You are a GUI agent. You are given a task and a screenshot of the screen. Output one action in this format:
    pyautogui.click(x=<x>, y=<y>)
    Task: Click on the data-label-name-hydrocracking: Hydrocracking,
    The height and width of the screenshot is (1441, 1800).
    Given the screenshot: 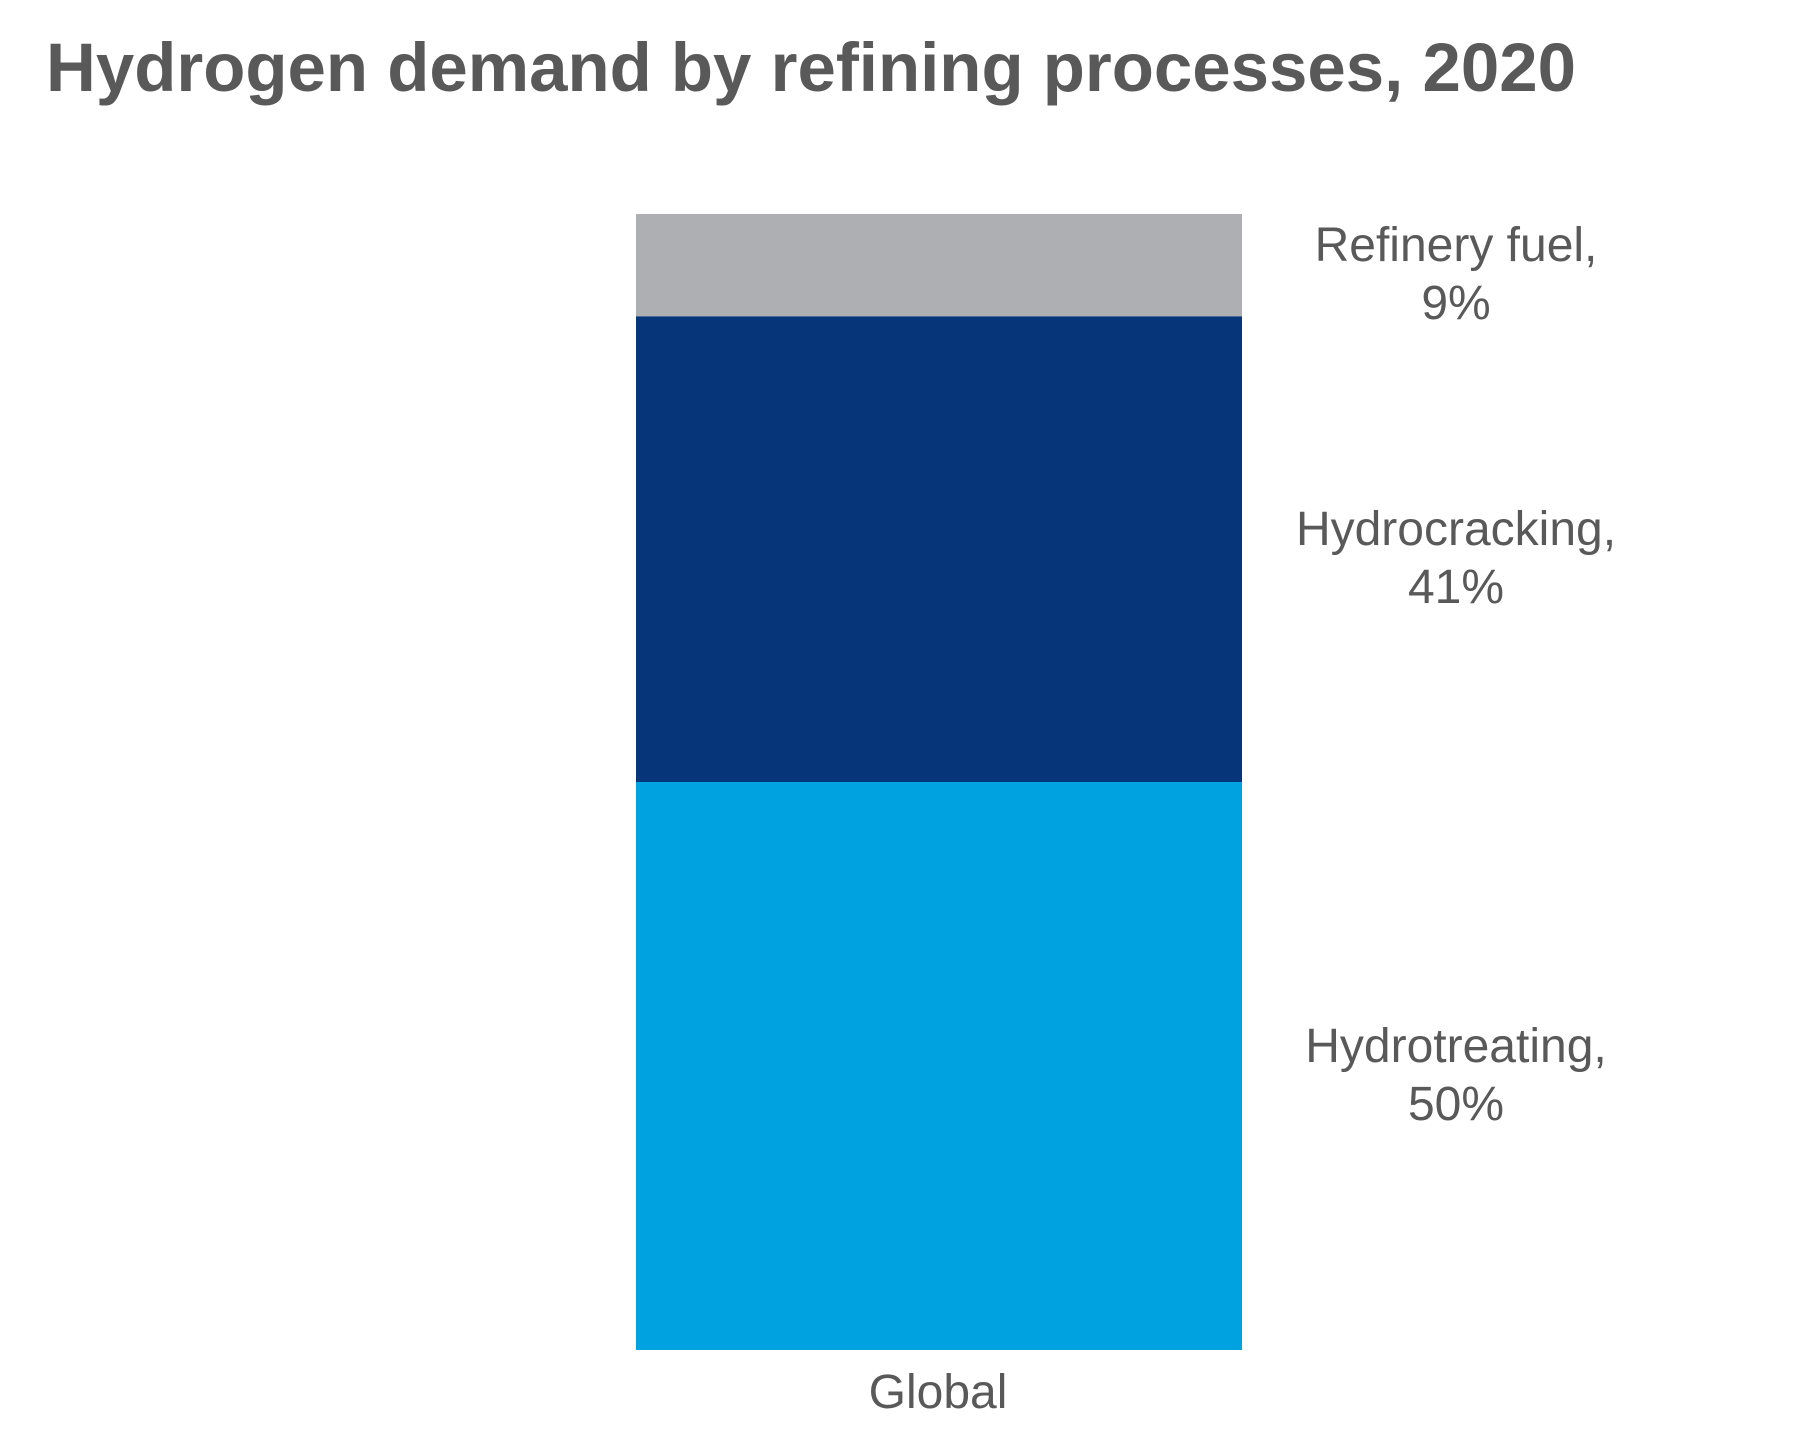 What is the action you would take?
    pyautogui.click(x=1456, y=529)
    